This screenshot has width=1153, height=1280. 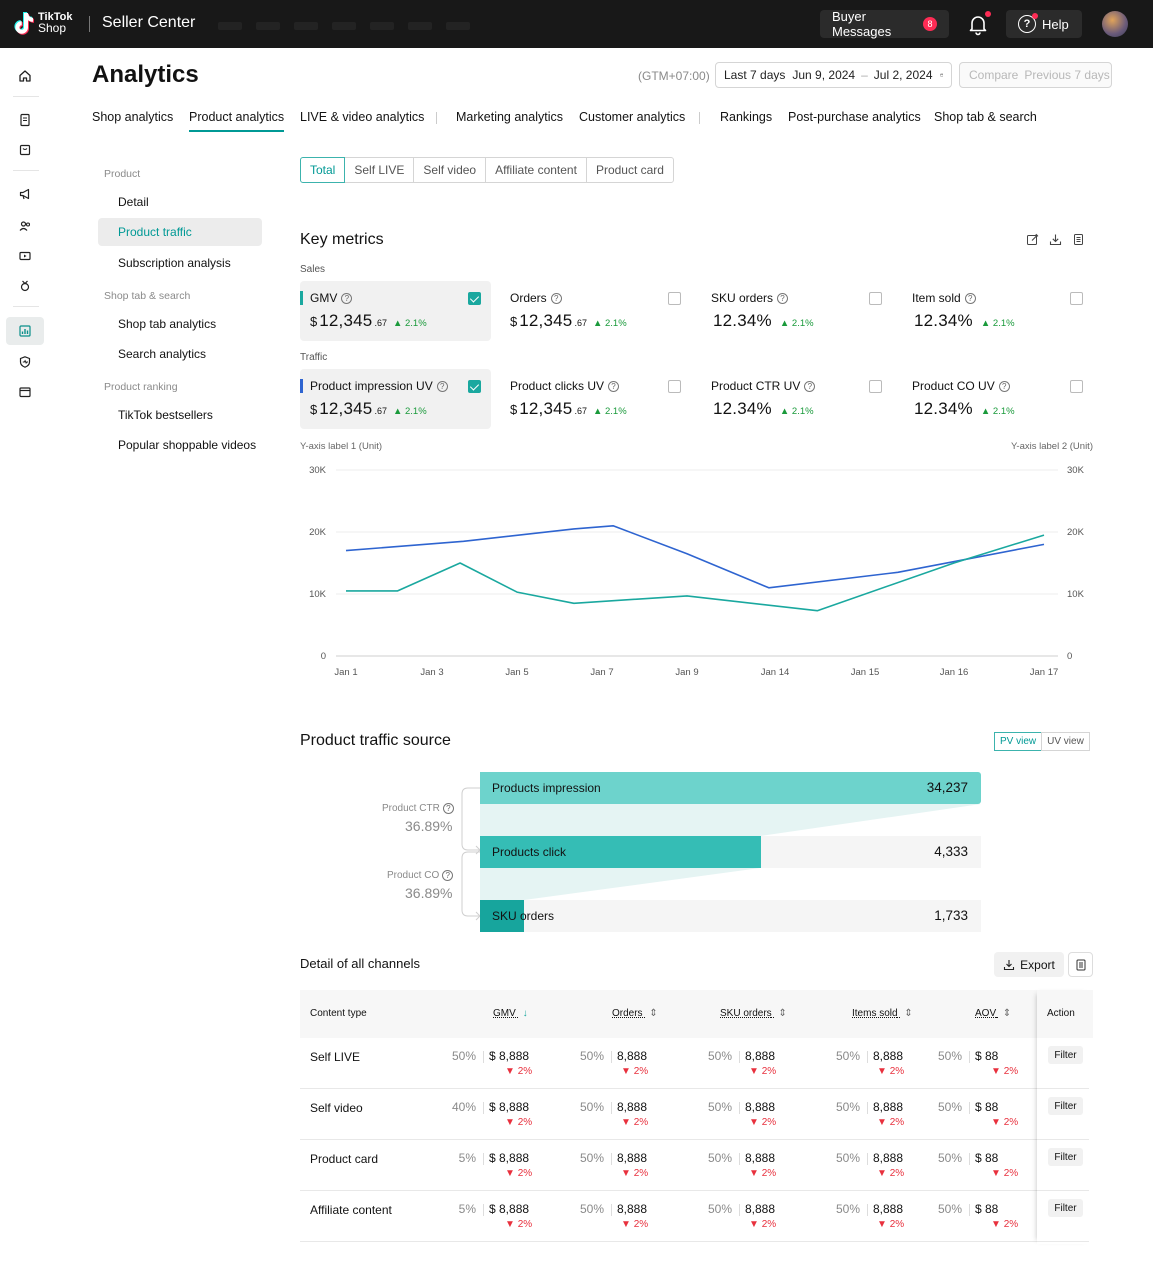 I want to click on key-metrics-actions, so click(x=1055, y=239).